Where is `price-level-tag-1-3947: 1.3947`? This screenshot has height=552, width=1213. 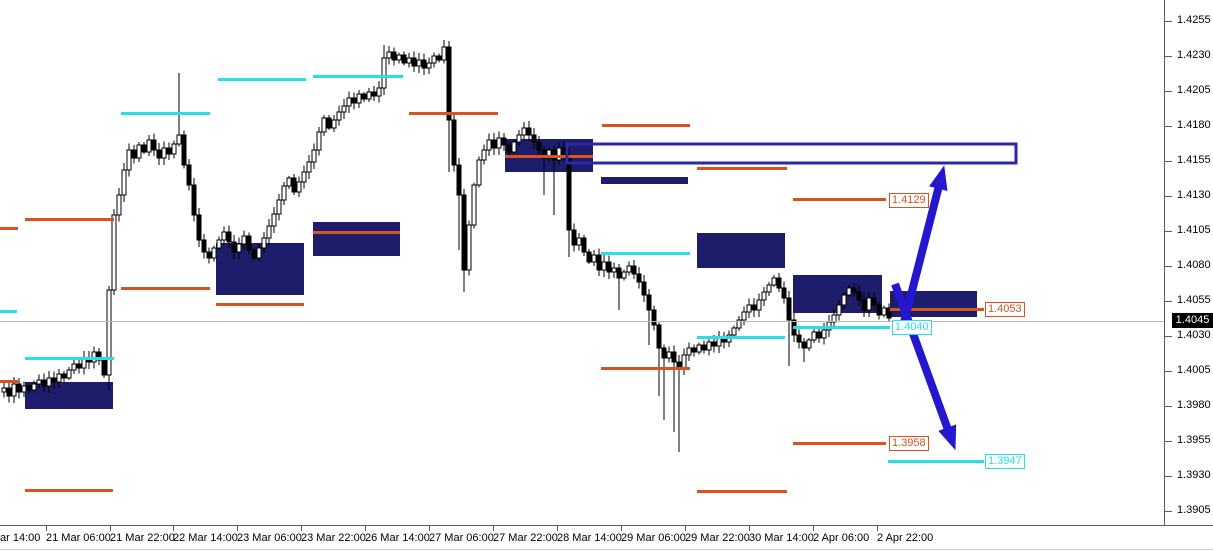
price-level-tag-1-3947: 1.3947 is located at coordinates (1005, 461).